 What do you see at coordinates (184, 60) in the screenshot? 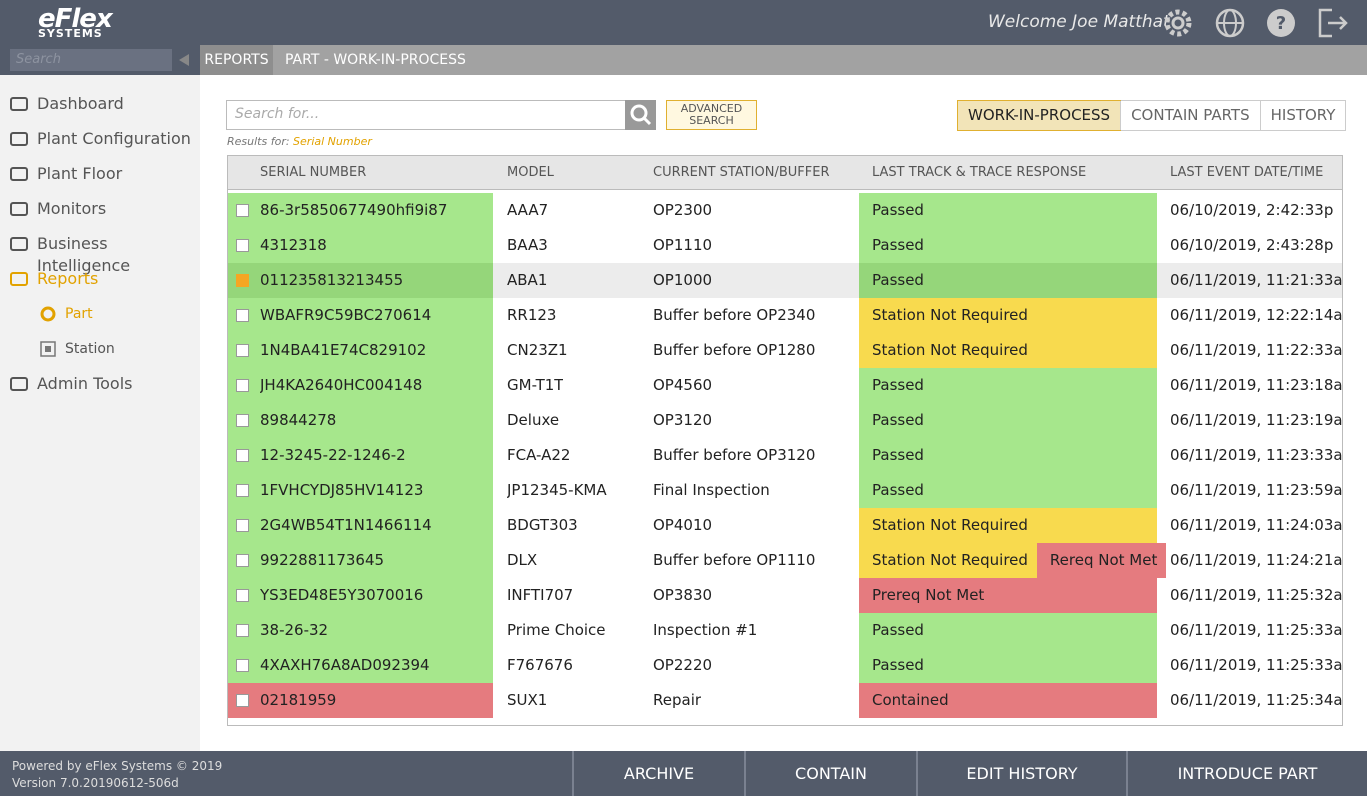
I see `collapse-icon` at bounding box center [184, 60].